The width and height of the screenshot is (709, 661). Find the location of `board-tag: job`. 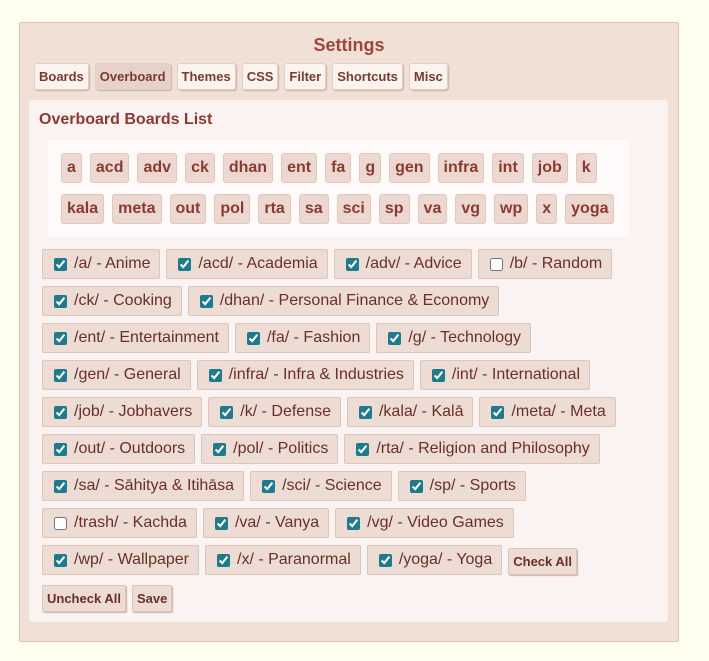

board-tag: job is located at coordinates (549, 168).